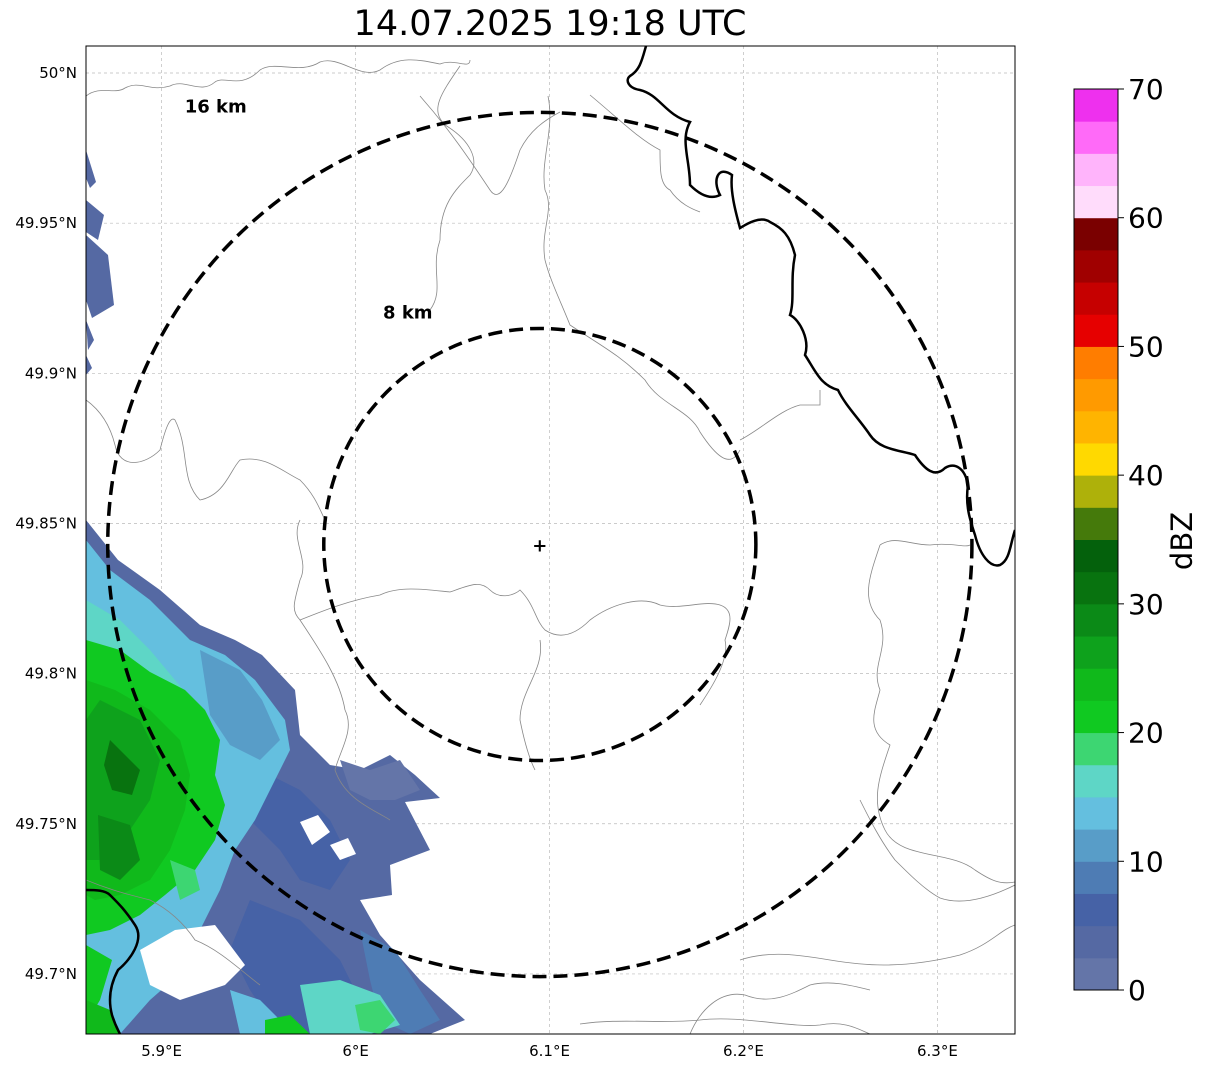  I want to click on colorbar-frame, so click(1096, 539).